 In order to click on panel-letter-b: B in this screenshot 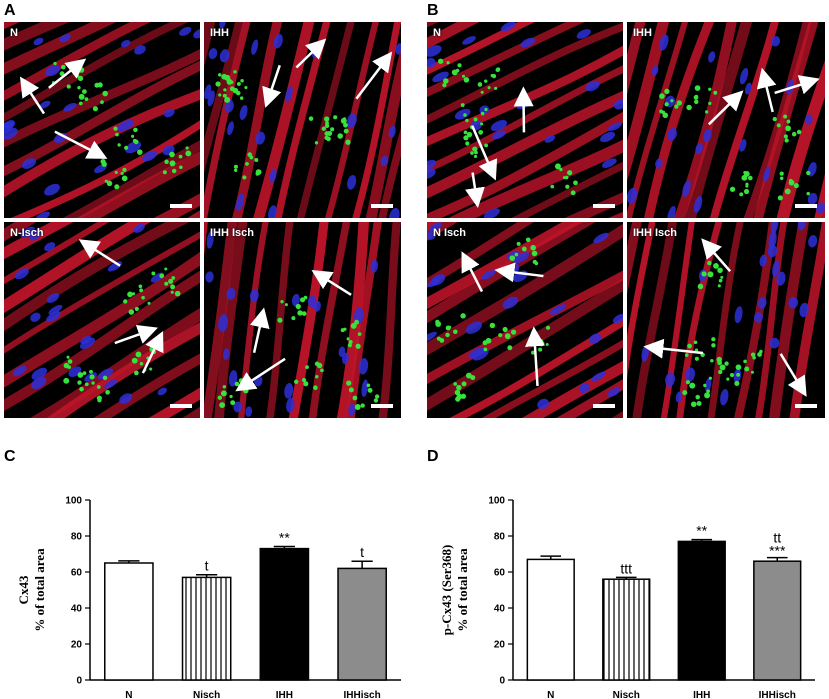, I will do `click(433, 10)`.